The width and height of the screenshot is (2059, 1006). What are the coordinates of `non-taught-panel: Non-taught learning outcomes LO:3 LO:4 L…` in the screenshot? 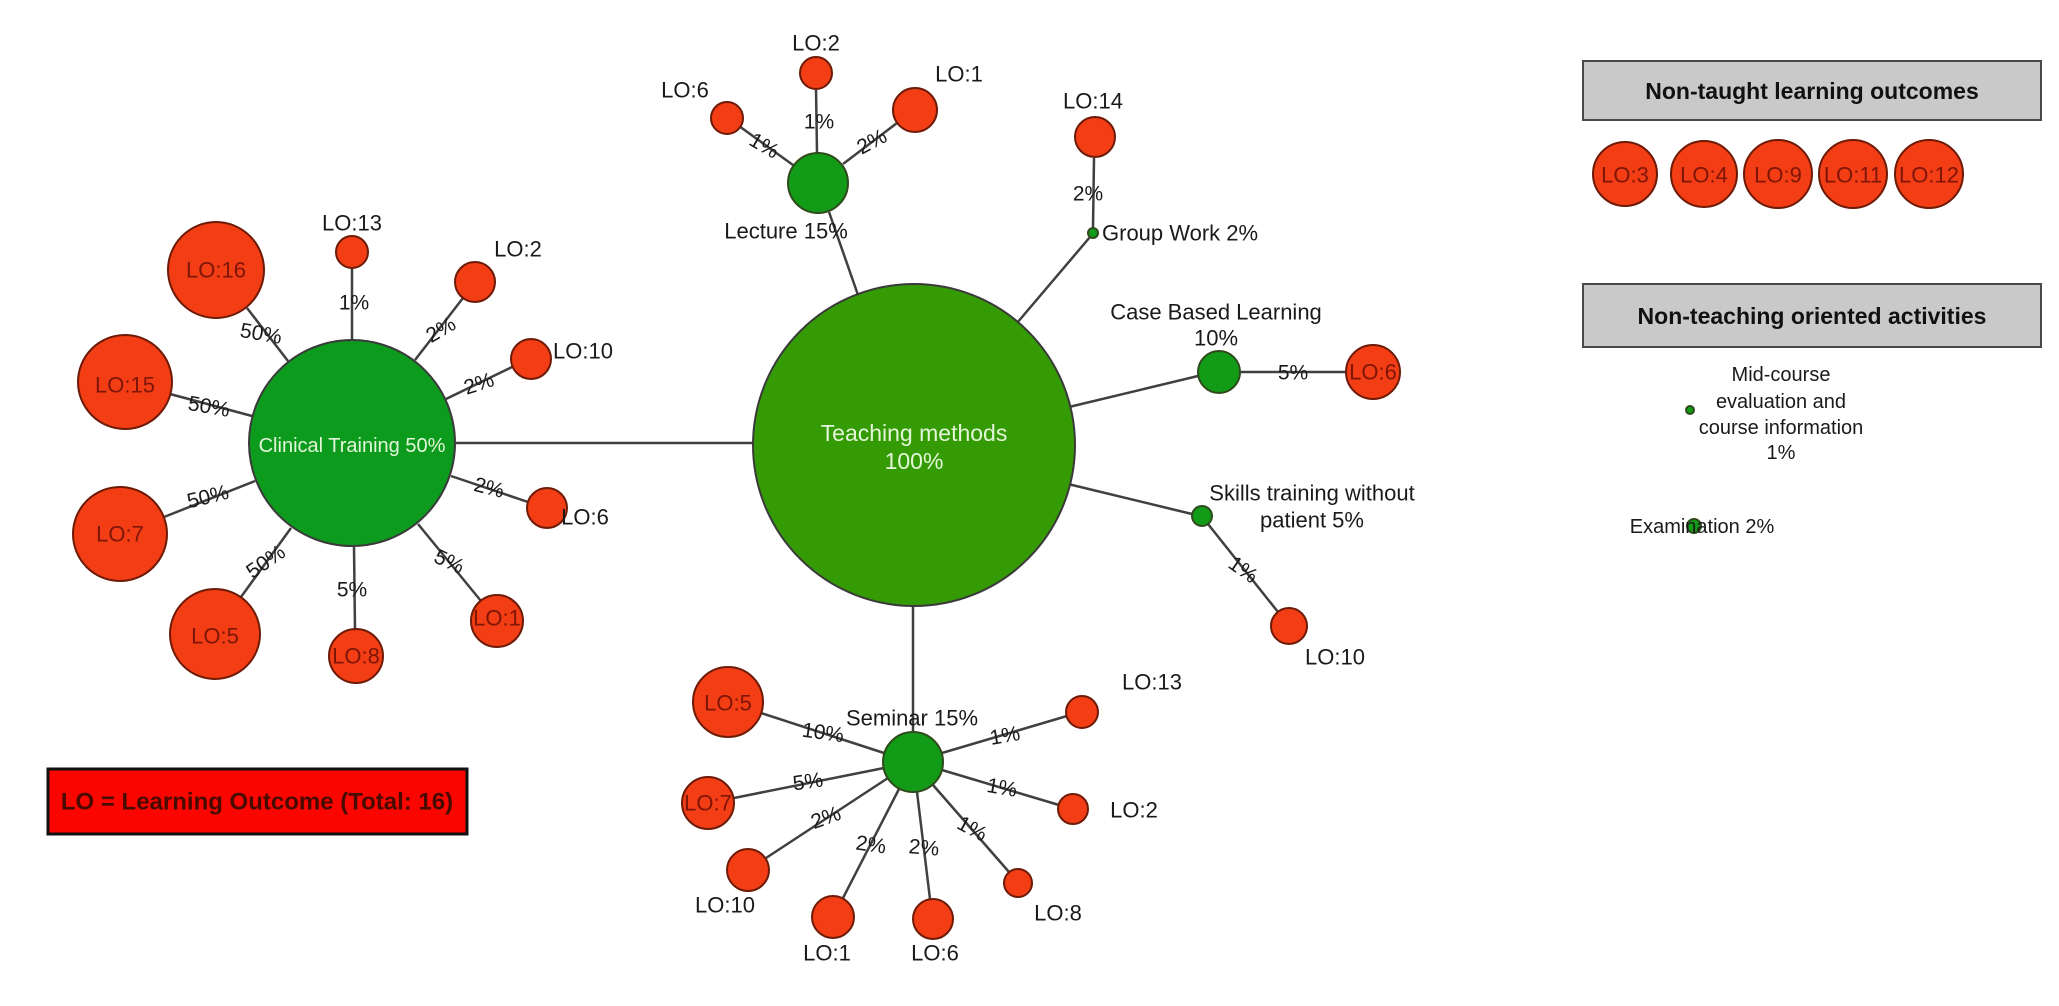 It's located at (1812, 134).